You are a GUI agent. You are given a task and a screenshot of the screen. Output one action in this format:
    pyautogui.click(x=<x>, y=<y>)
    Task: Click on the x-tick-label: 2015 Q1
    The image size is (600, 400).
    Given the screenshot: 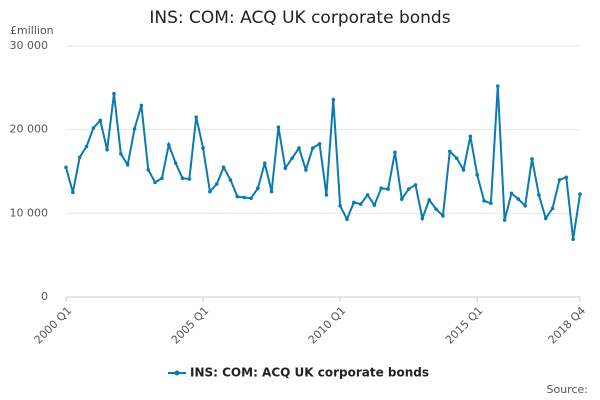 What is the action you would take?
    pyautogui.click(x=464, y=325)
    